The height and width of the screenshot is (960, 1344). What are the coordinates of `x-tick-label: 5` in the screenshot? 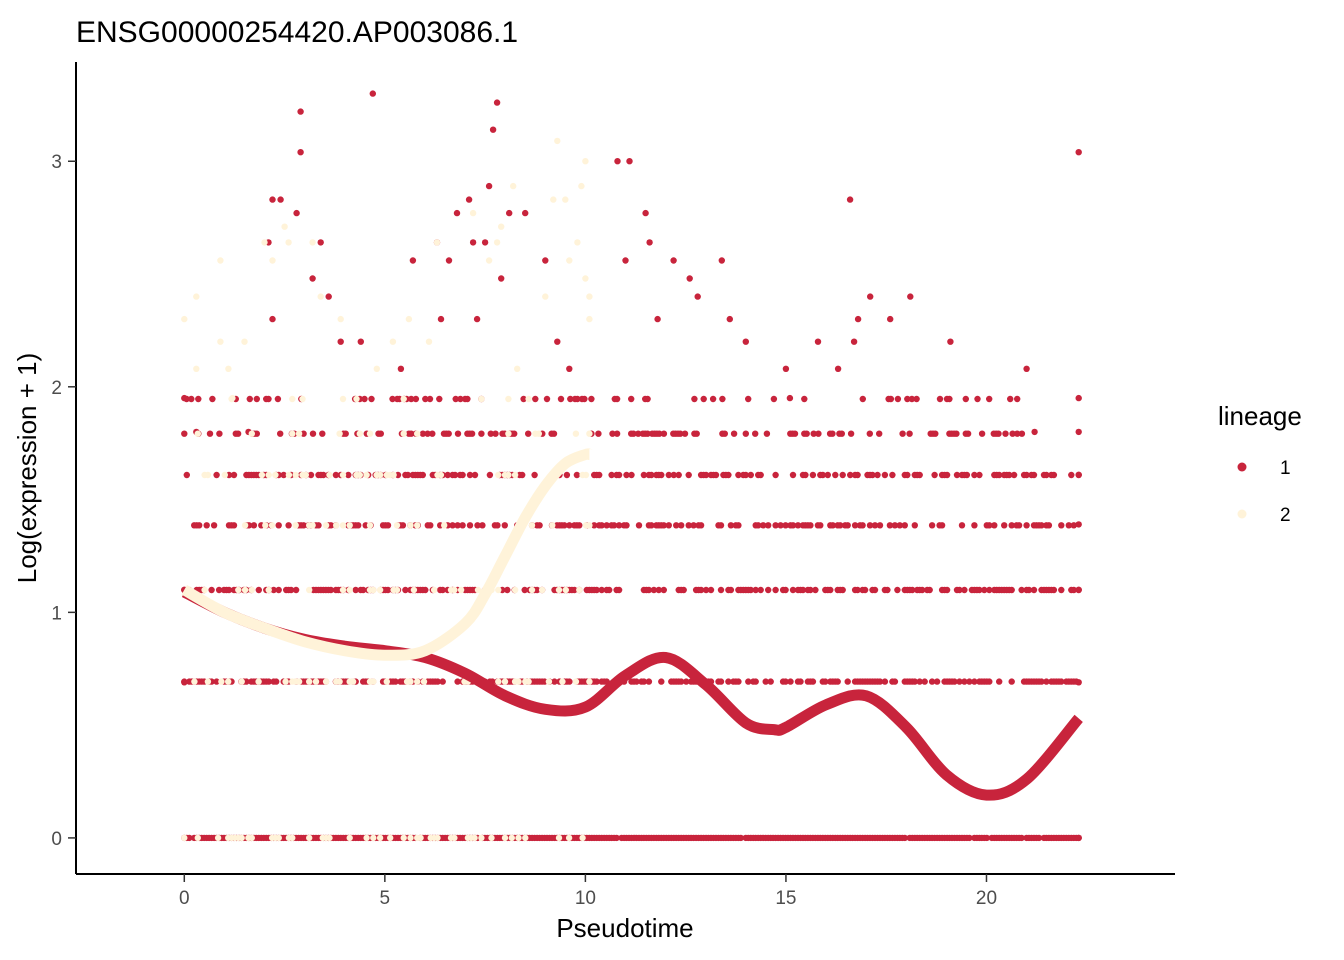 It's located at (385, 898).